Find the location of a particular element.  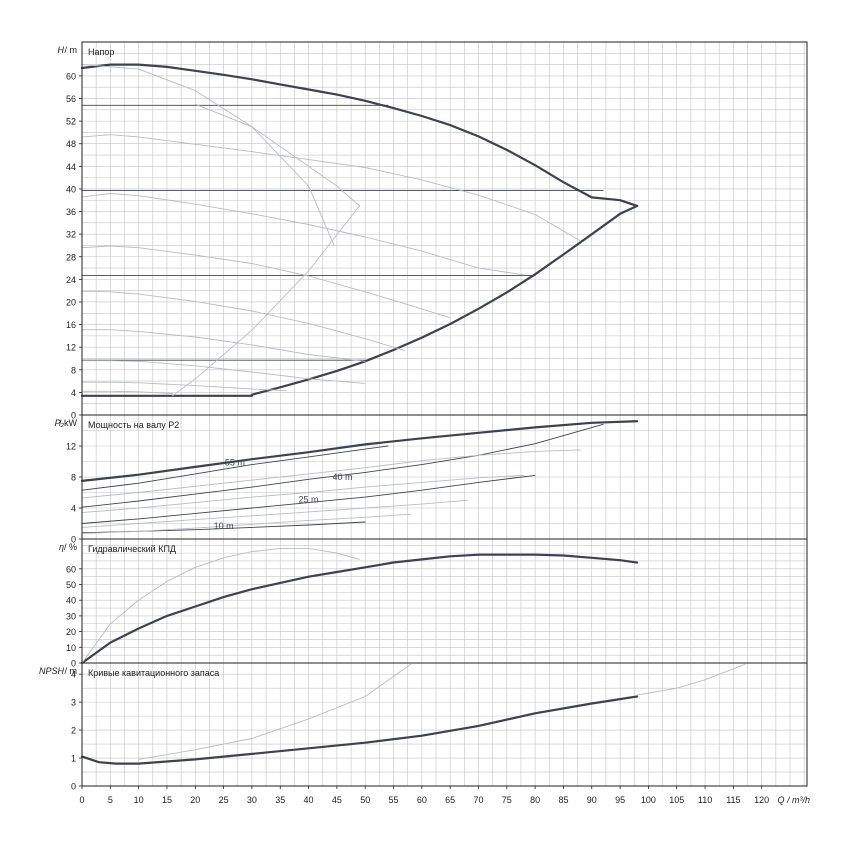

x-tick-label: 40 is located at coordinates (309, 800).